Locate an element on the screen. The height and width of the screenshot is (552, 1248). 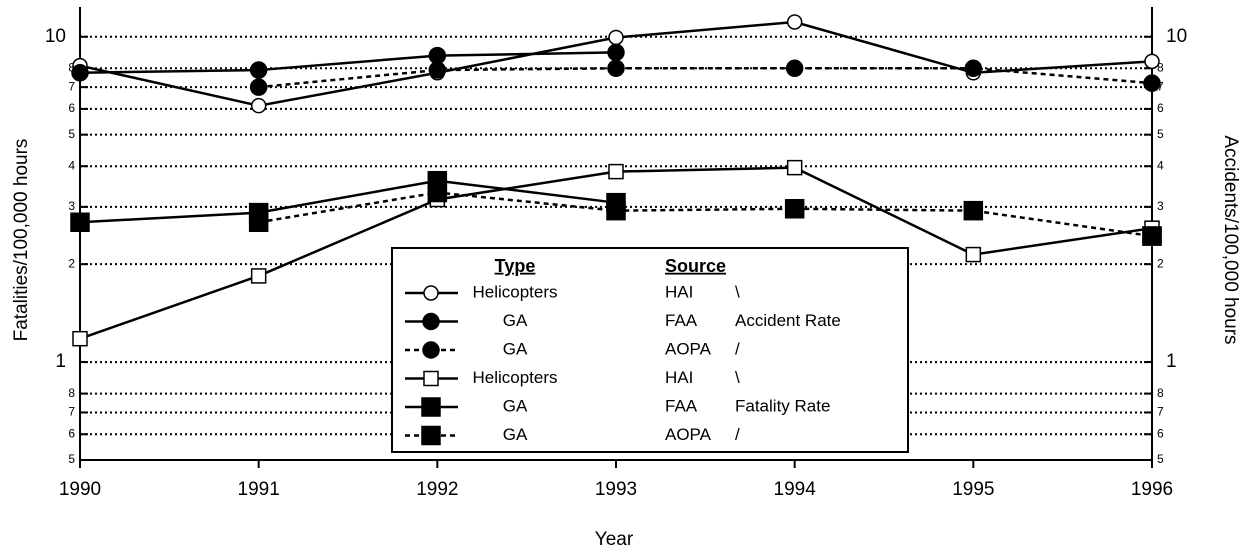
x-tick-label: 1990 is located at coordinates (80, 489).